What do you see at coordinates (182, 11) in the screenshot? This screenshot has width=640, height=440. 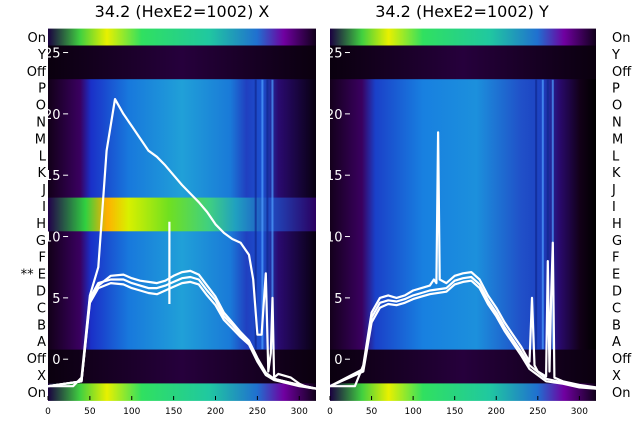 I see `chart-title: 34.2 (HexE2=1002) X` at bounding box center [182, 11].